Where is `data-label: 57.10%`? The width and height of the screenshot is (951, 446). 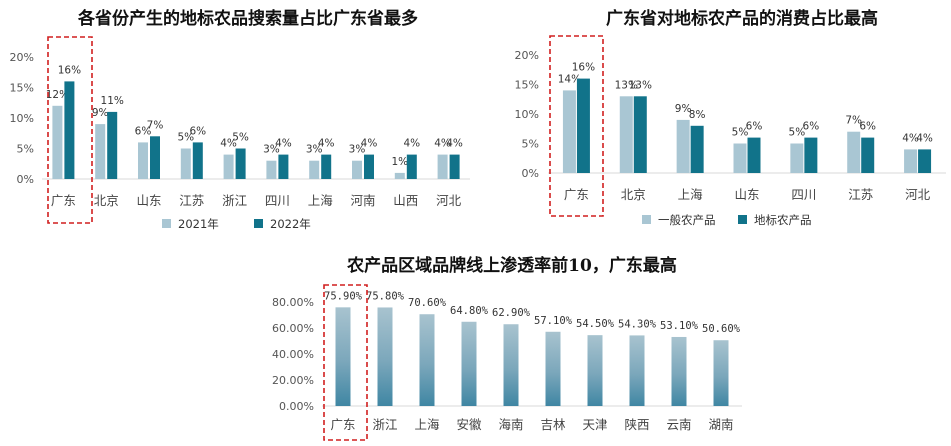 data-label: 57.10% is located at coordinates (553, 321).